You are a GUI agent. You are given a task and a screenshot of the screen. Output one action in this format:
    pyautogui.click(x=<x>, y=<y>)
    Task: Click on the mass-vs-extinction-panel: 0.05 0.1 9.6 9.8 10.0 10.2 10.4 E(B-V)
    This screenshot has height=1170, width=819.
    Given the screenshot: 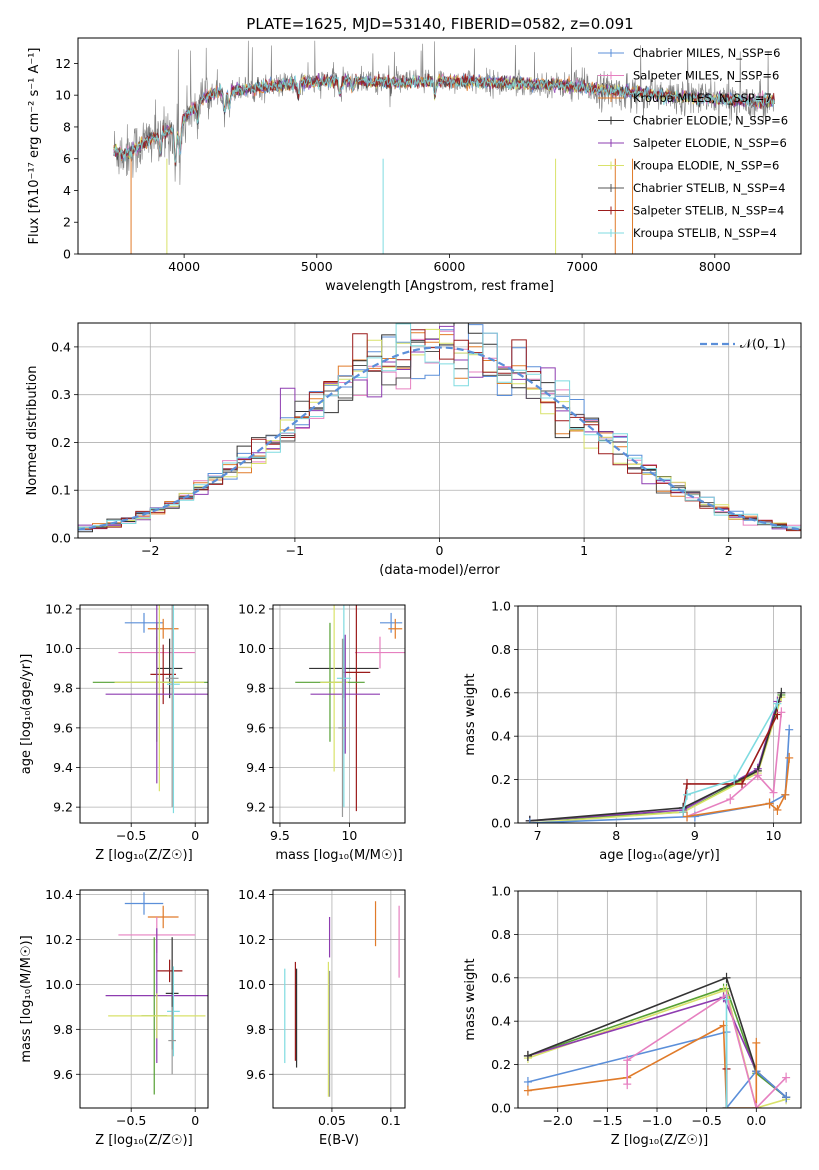 What is the action you would take?
    pyautogui.click(x=322, y=1017)
    